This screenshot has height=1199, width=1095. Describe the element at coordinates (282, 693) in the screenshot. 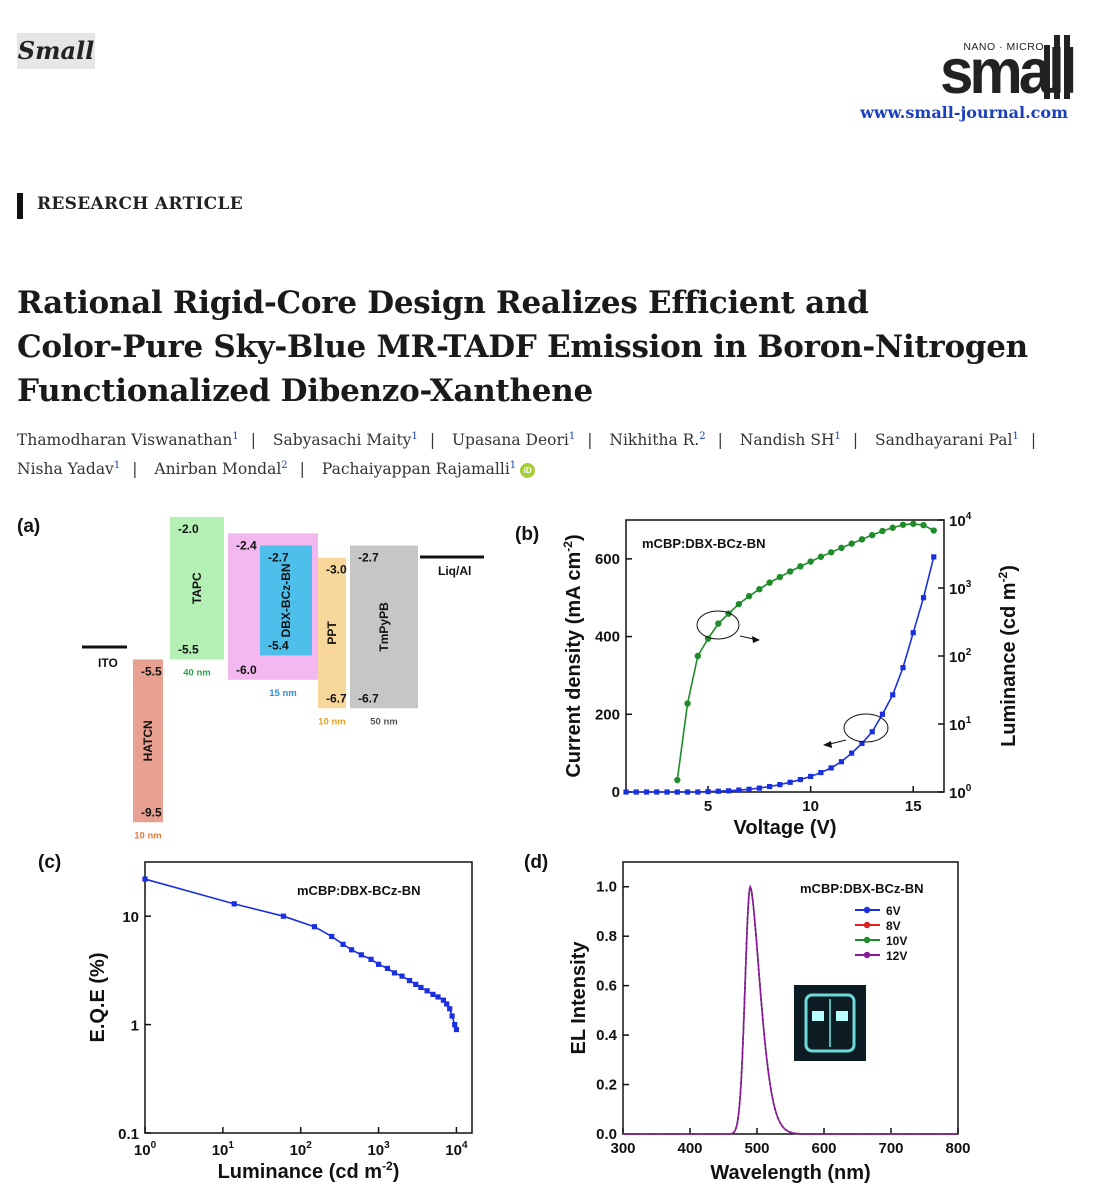

I see `energy-layer-thickness: 15 nm` at that location.